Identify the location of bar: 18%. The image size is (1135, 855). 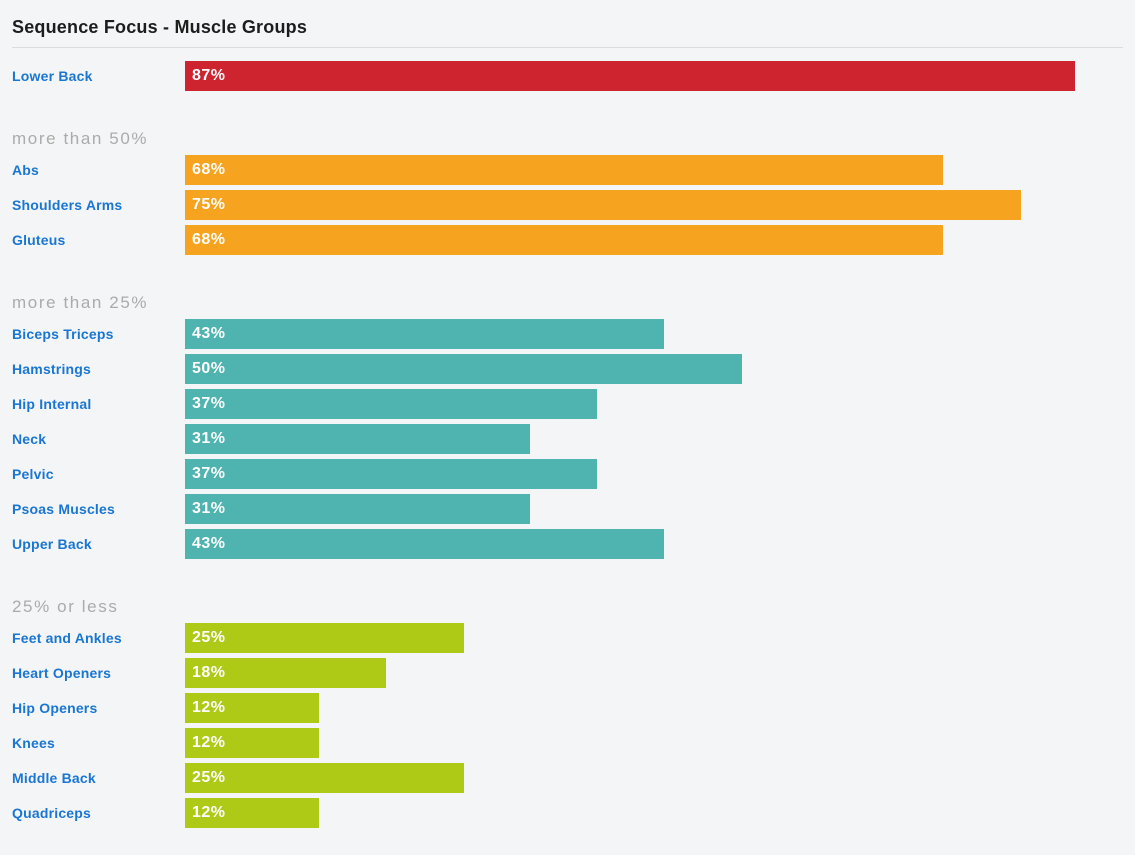
(285, 673).